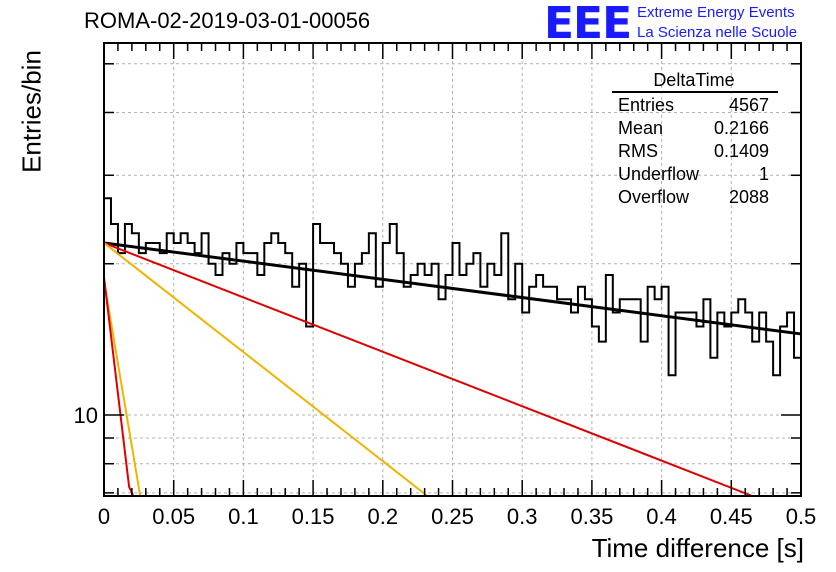  I want to click on x-tick-label: 0.05, so click(173, 516).